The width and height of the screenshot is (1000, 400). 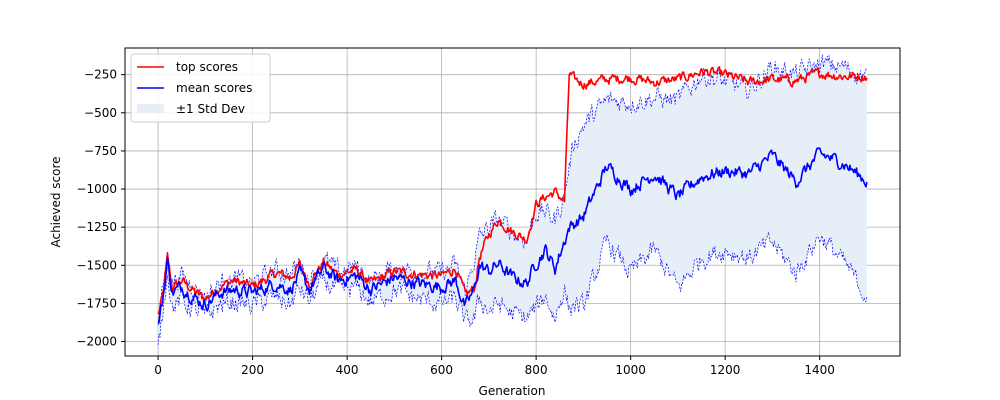 I want to click on y-axis-label: Achieved score, so click(x=56, y=201).